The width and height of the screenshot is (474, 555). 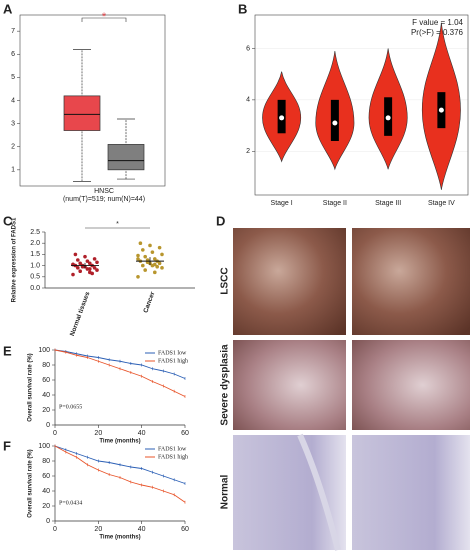 What do you see at coordinates (335, 203) in the screenshot?
I see `x-tick-label: Stage II` at bounding box center [335, 203].